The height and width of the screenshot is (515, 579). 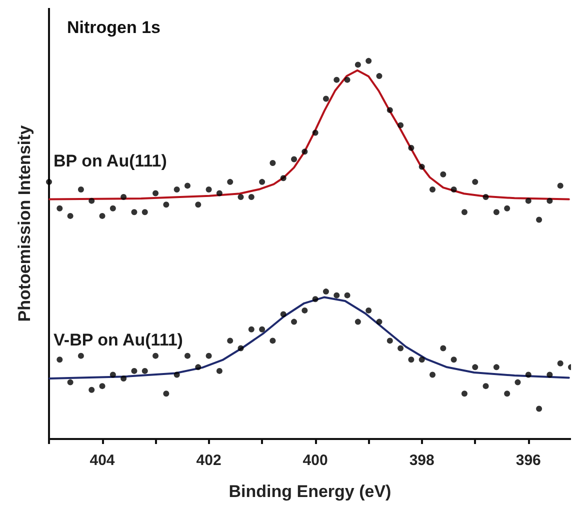 What do you see at coordinates (24, 223) in the screenshot?
I see `y-axis-title: Photoemission Intensity` at bounding box center [24, 223].